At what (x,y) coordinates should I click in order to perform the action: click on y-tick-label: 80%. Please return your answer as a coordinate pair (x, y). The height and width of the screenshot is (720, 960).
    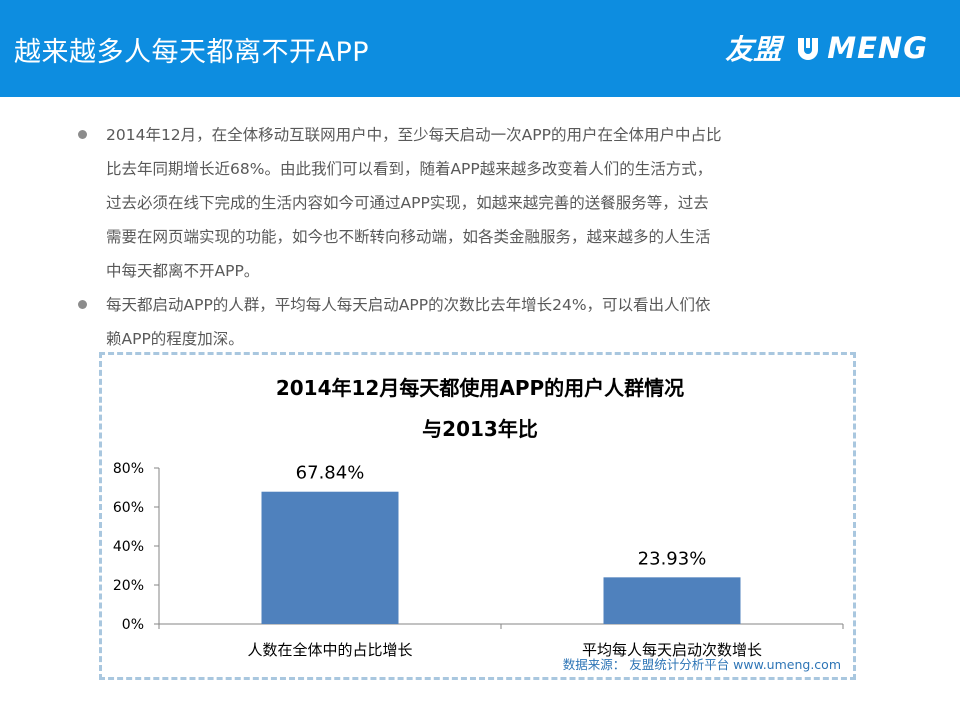
    Looking at the image, I should click on (128, 469).